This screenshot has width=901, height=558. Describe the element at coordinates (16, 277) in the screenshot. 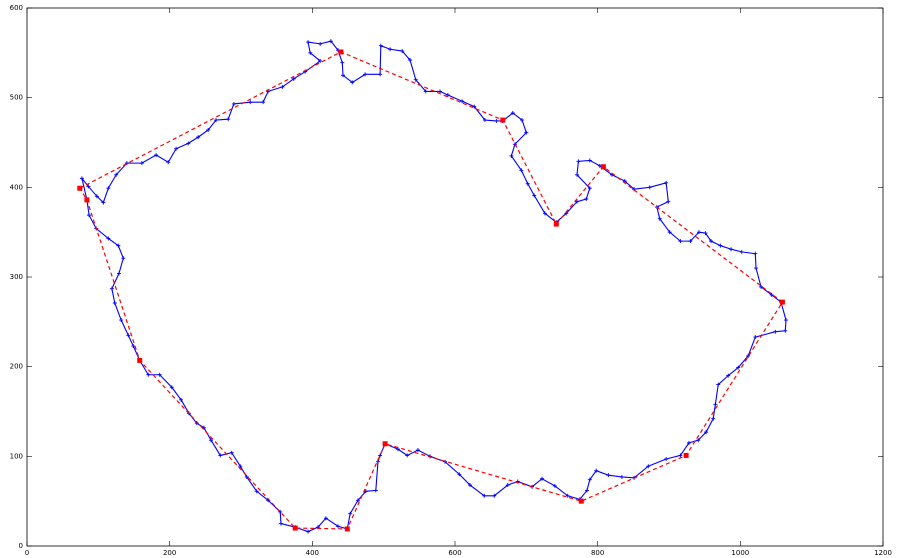

I see `y-tick-label: 300` at that location.